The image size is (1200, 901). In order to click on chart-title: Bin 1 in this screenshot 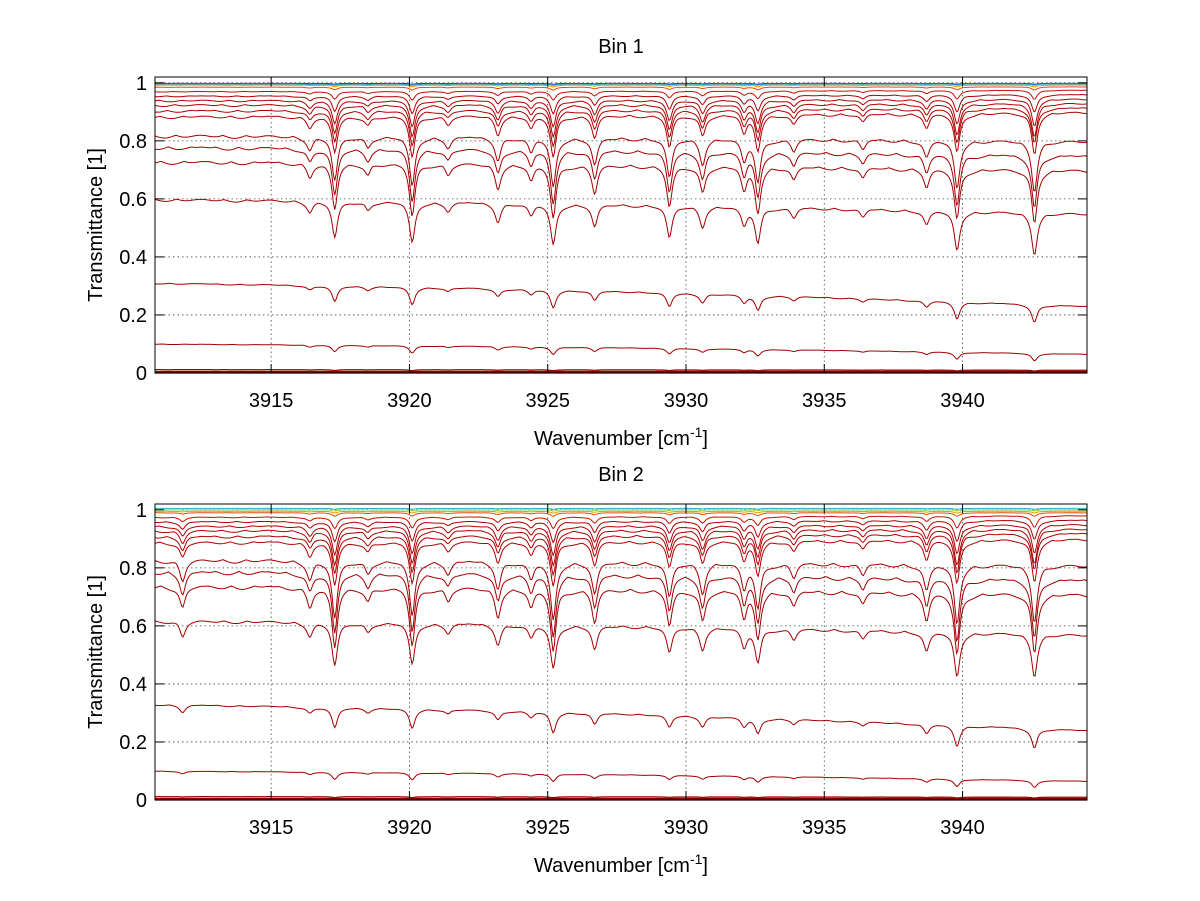, I will do `click(621, 47)`.